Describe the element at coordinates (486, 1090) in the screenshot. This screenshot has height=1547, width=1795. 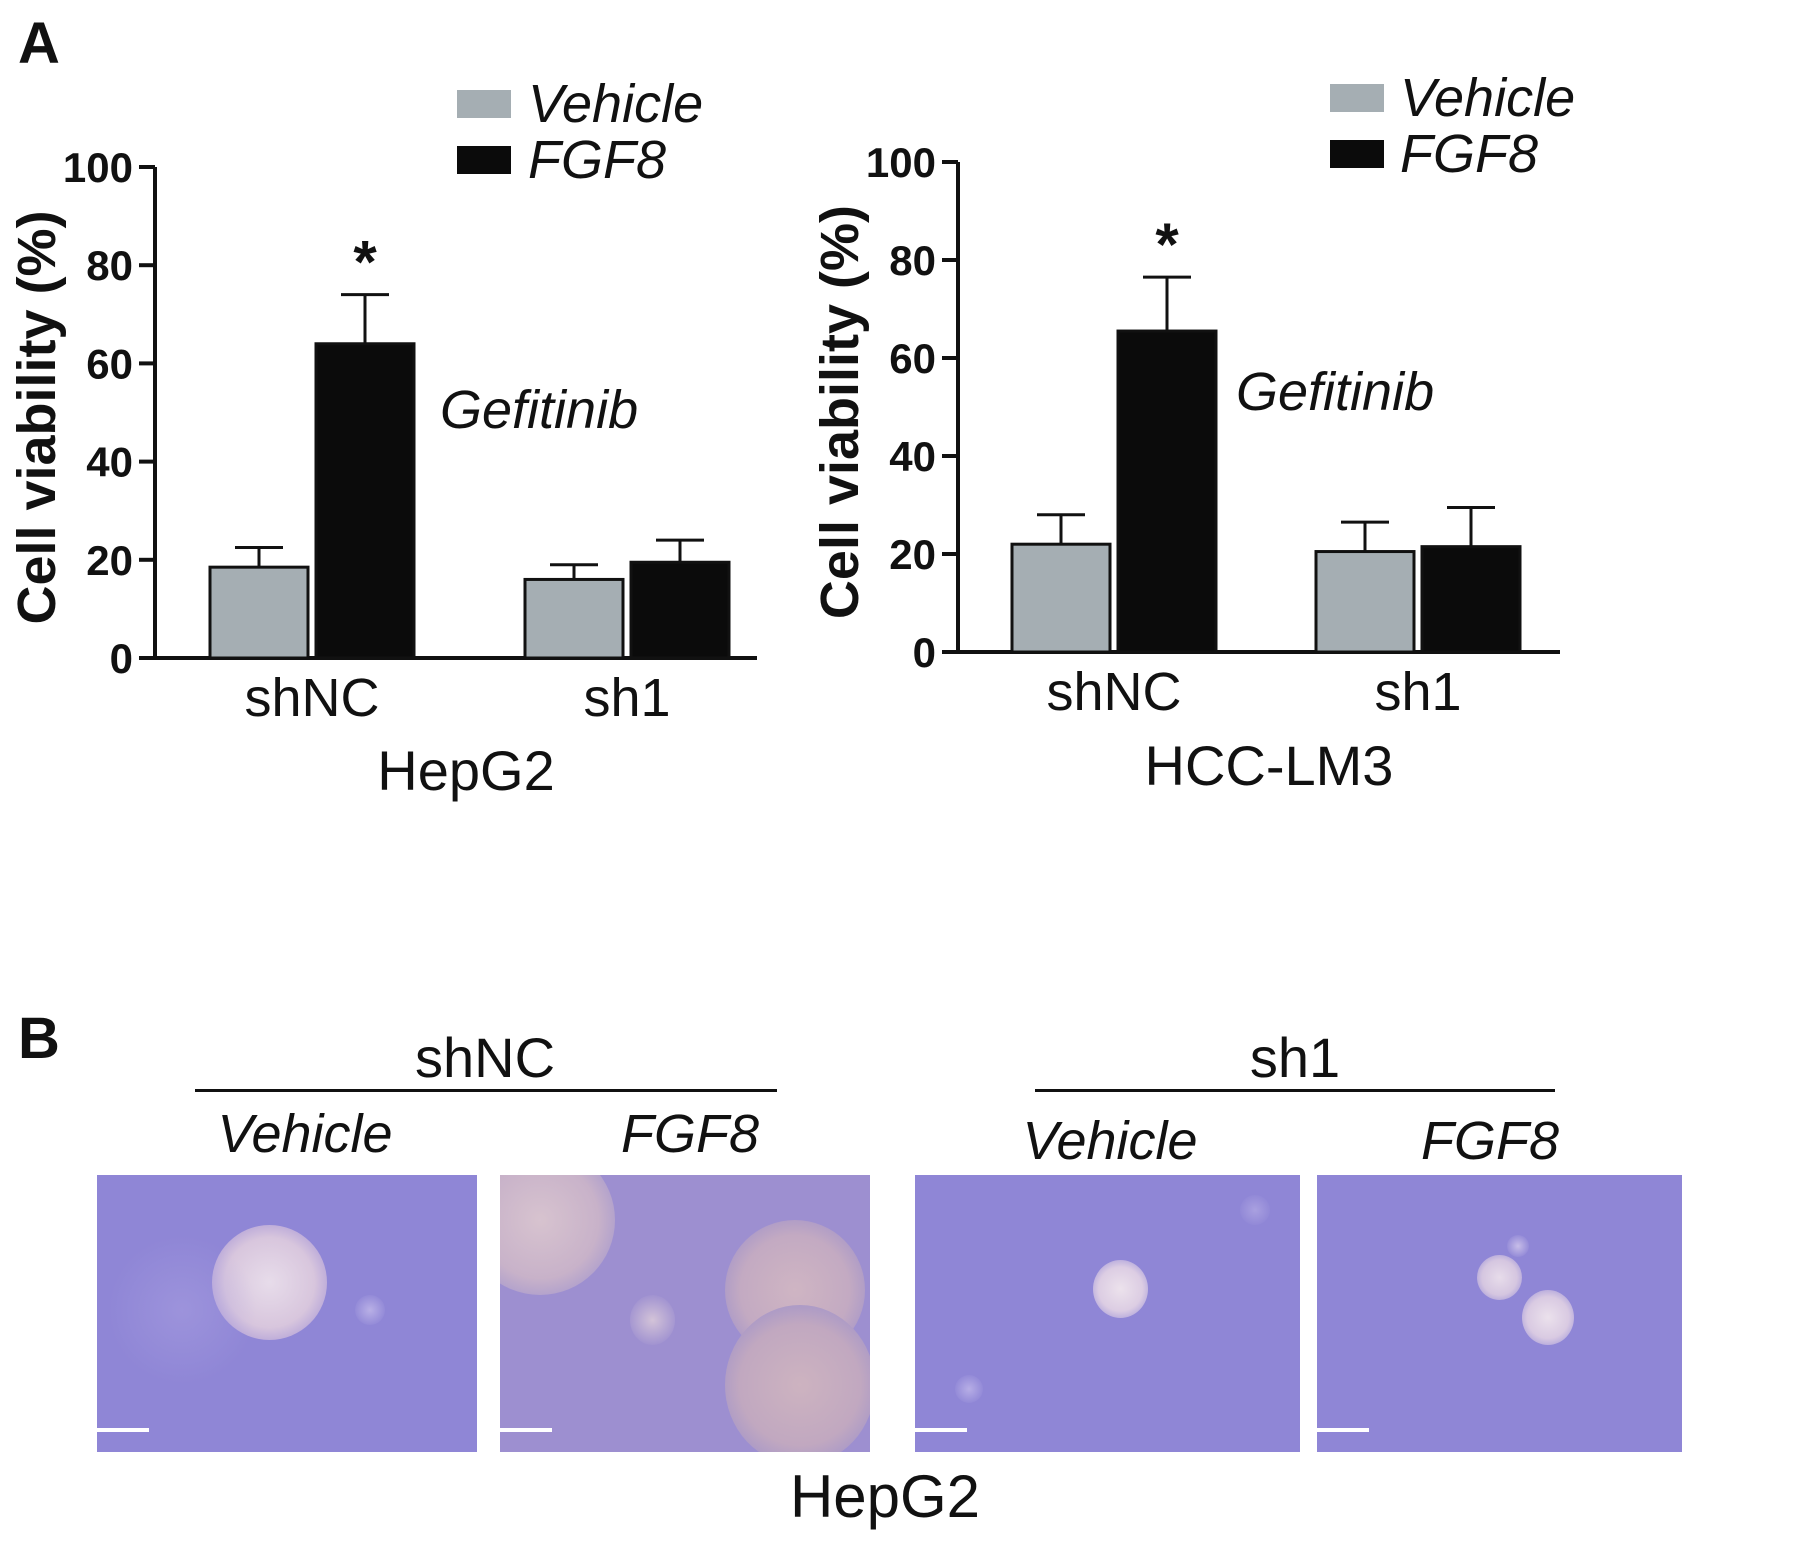
I see `group-rule-shnc` at that location.